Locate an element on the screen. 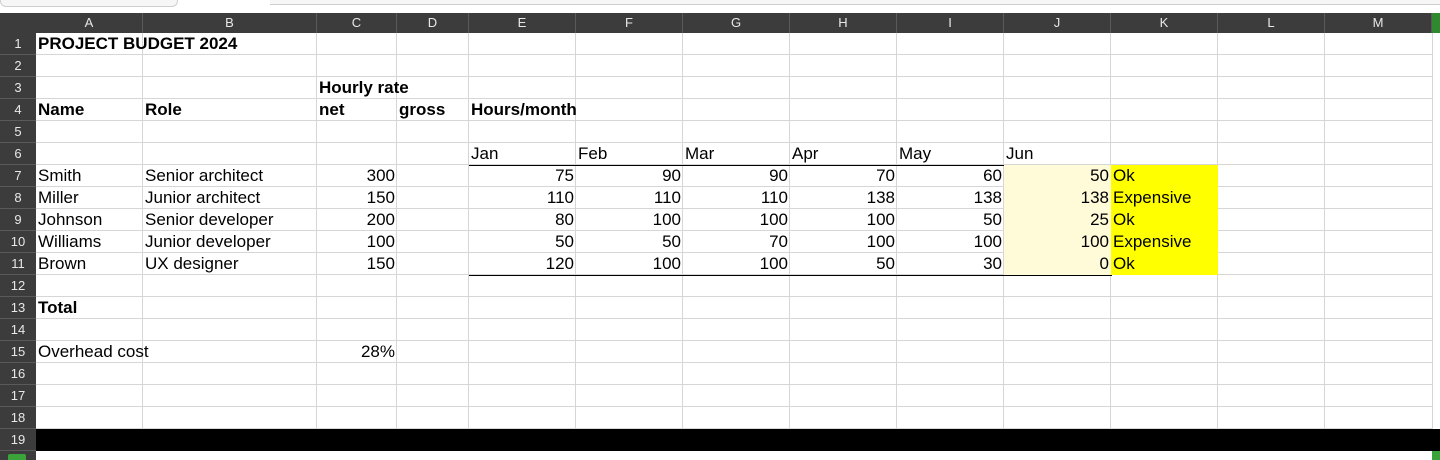  cell-a4-name-header: Name is located at coordinates (61, 109).